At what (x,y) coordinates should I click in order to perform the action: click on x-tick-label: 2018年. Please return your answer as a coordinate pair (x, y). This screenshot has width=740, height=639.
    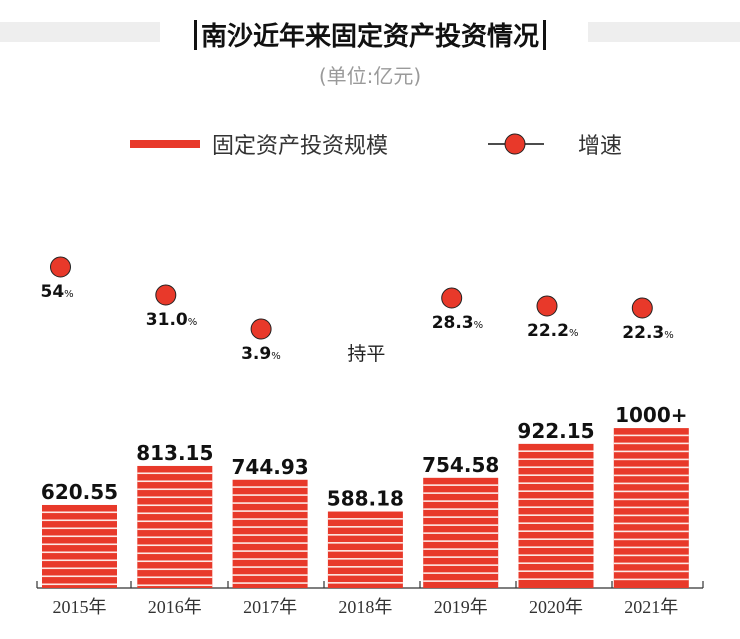
    Looking at the image, I should click on (365, 607).